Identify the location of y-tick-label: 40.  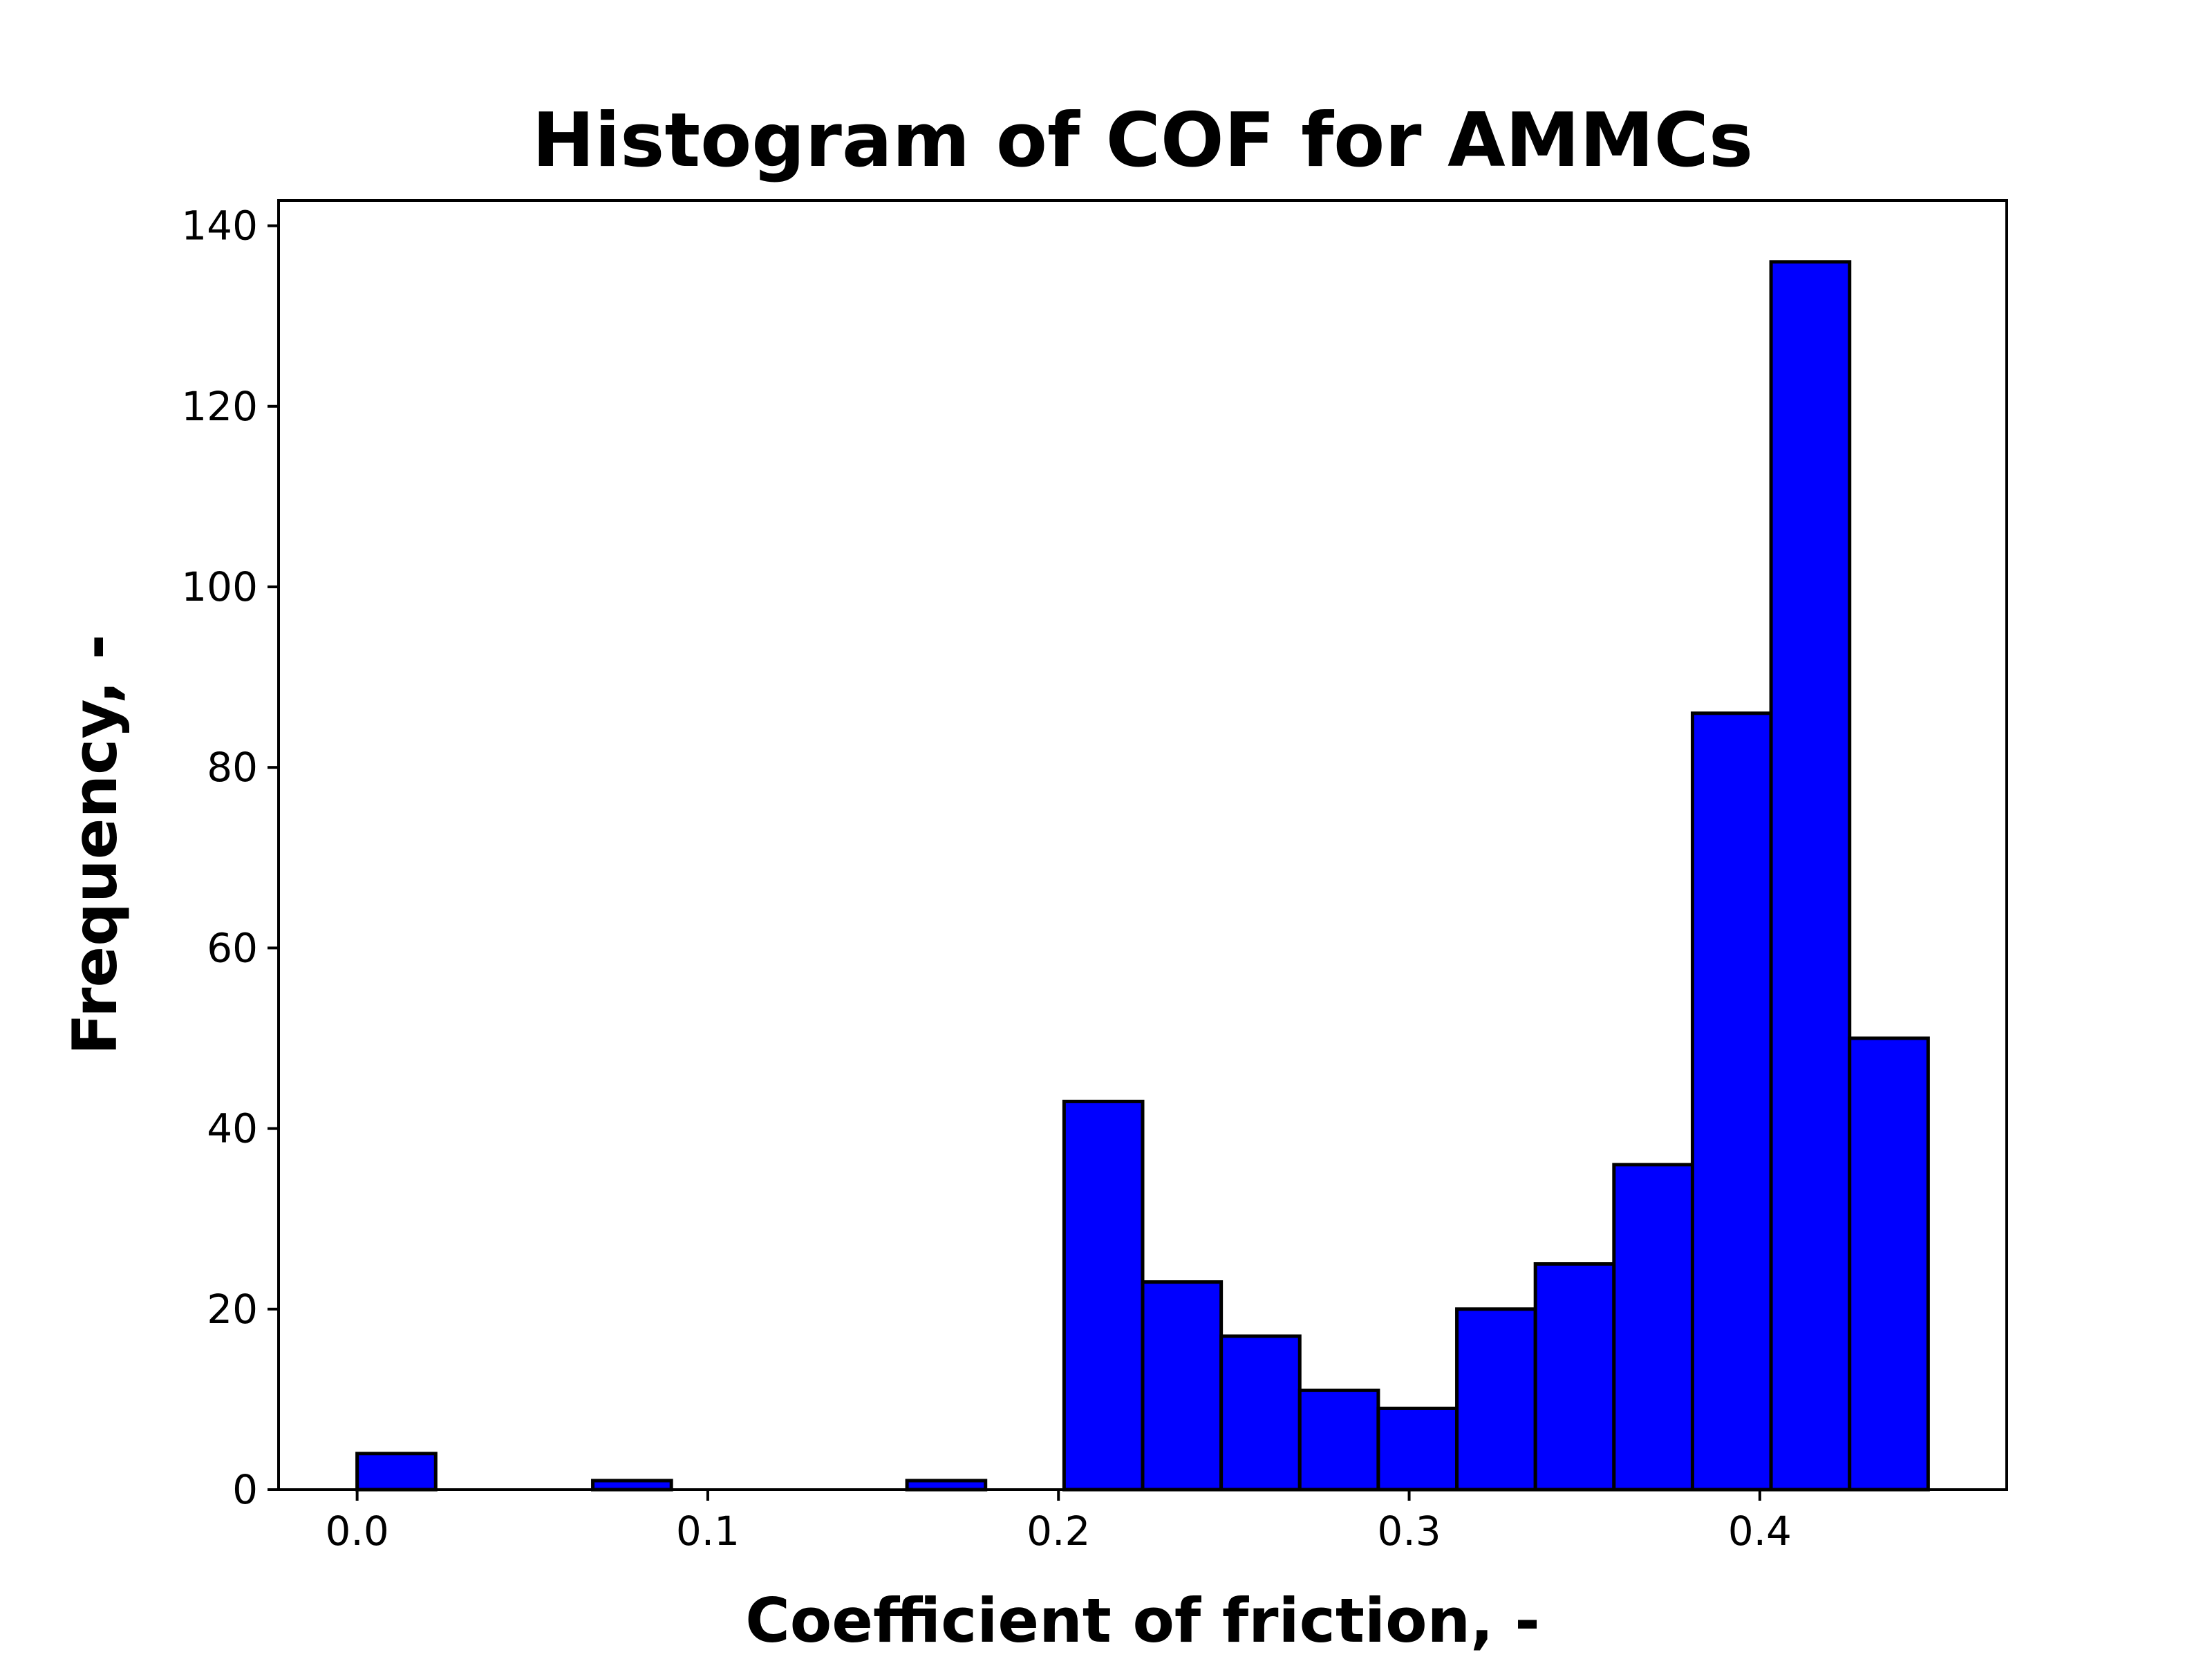
(232, 1128).